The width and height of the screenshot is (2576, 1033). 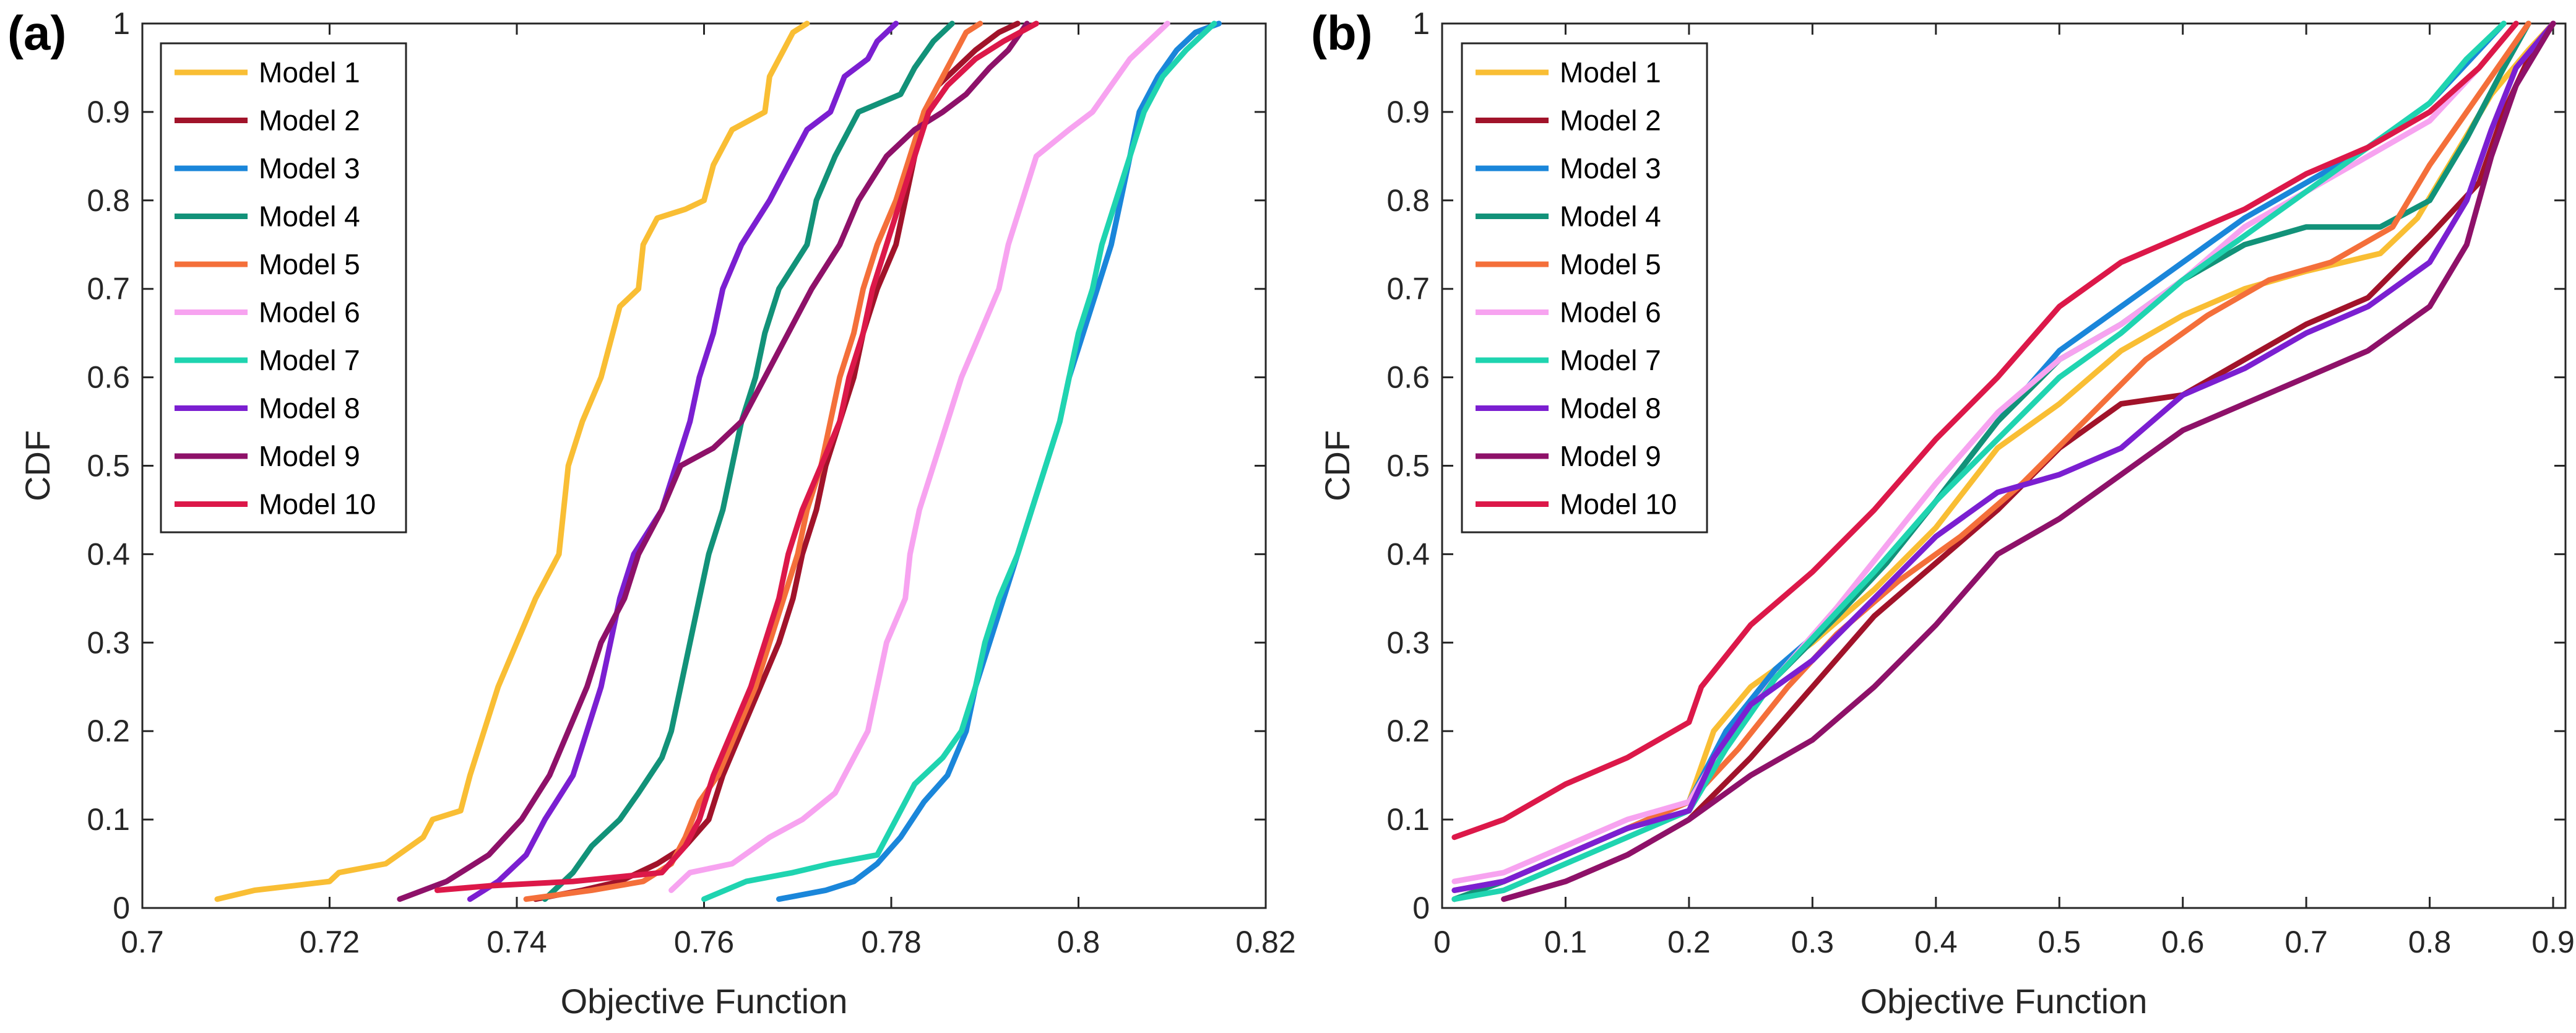 I want to click on panel-label: (a), so click(x=36, y=33).